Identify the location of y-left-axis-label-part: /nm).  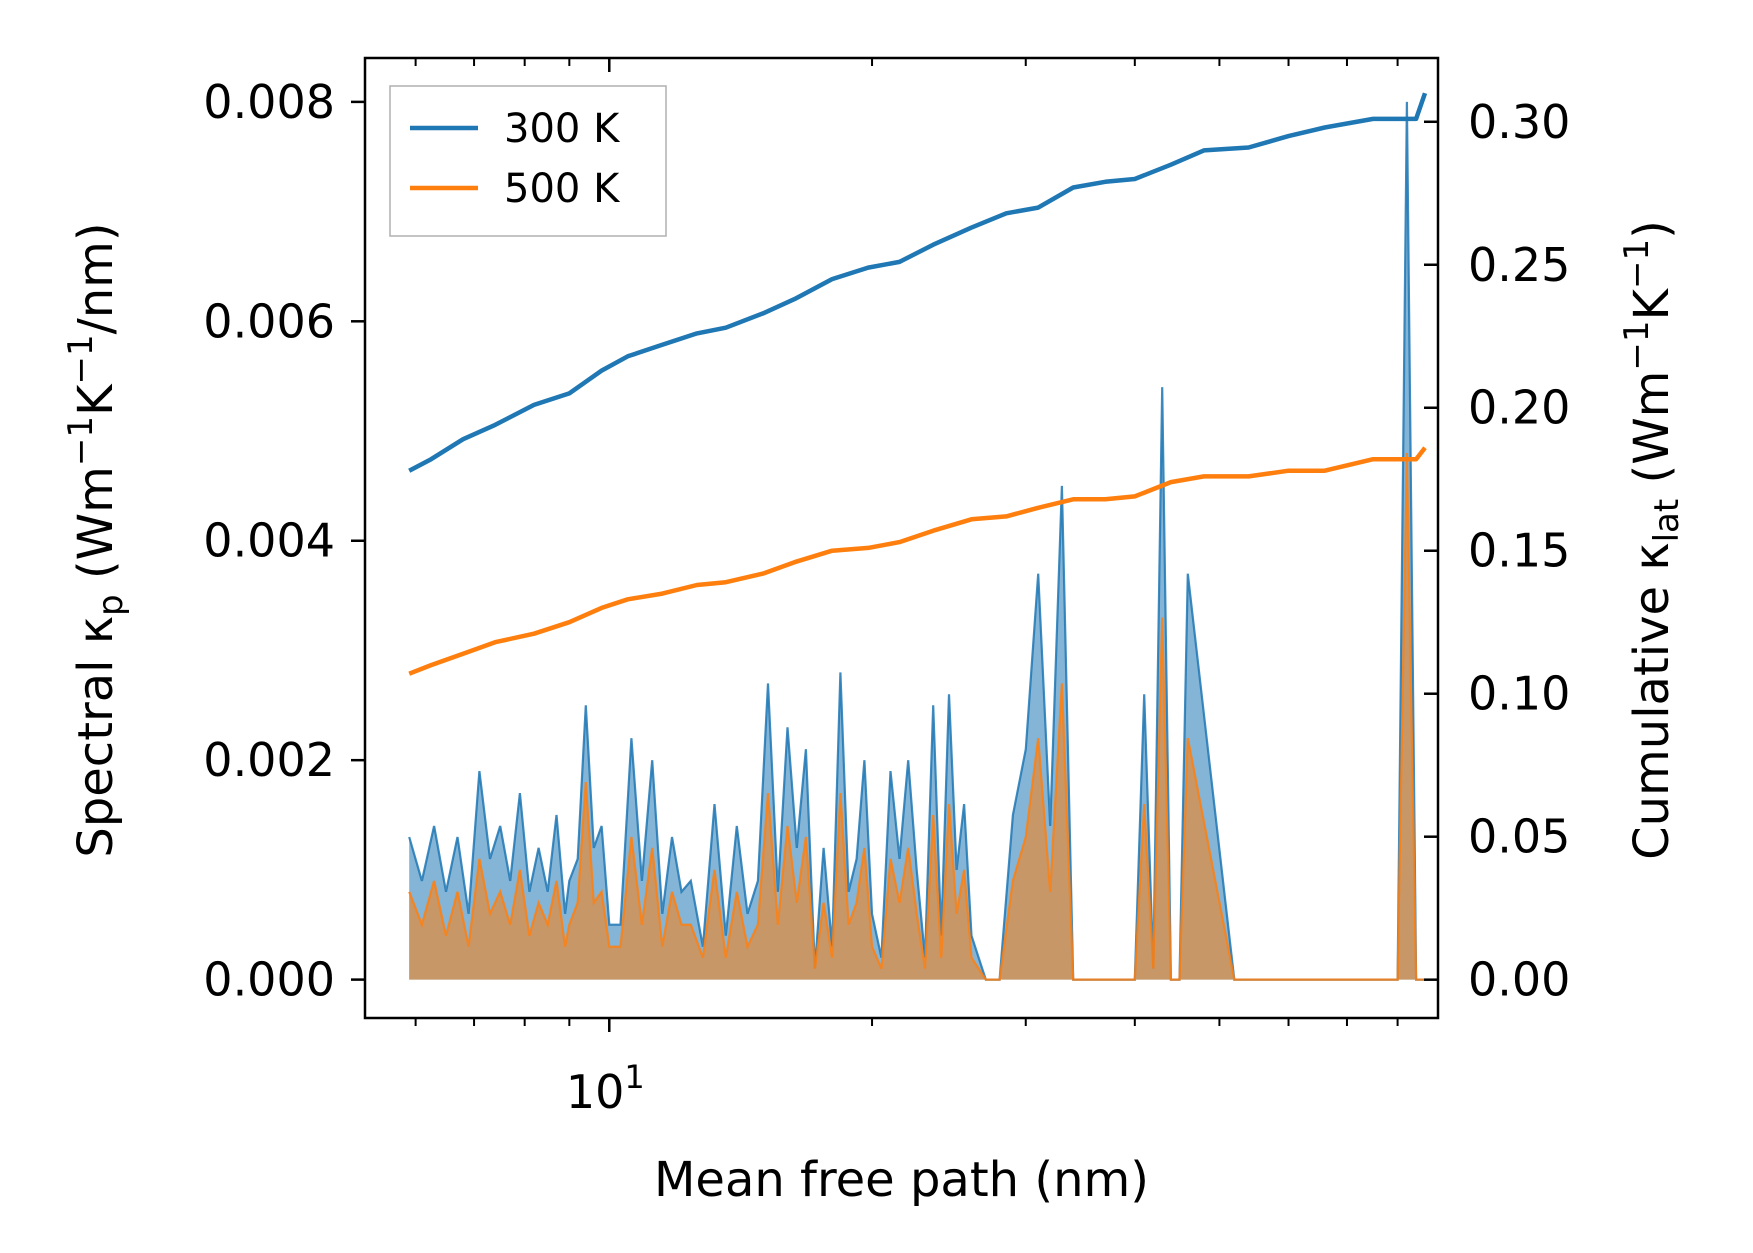
(96, 278).